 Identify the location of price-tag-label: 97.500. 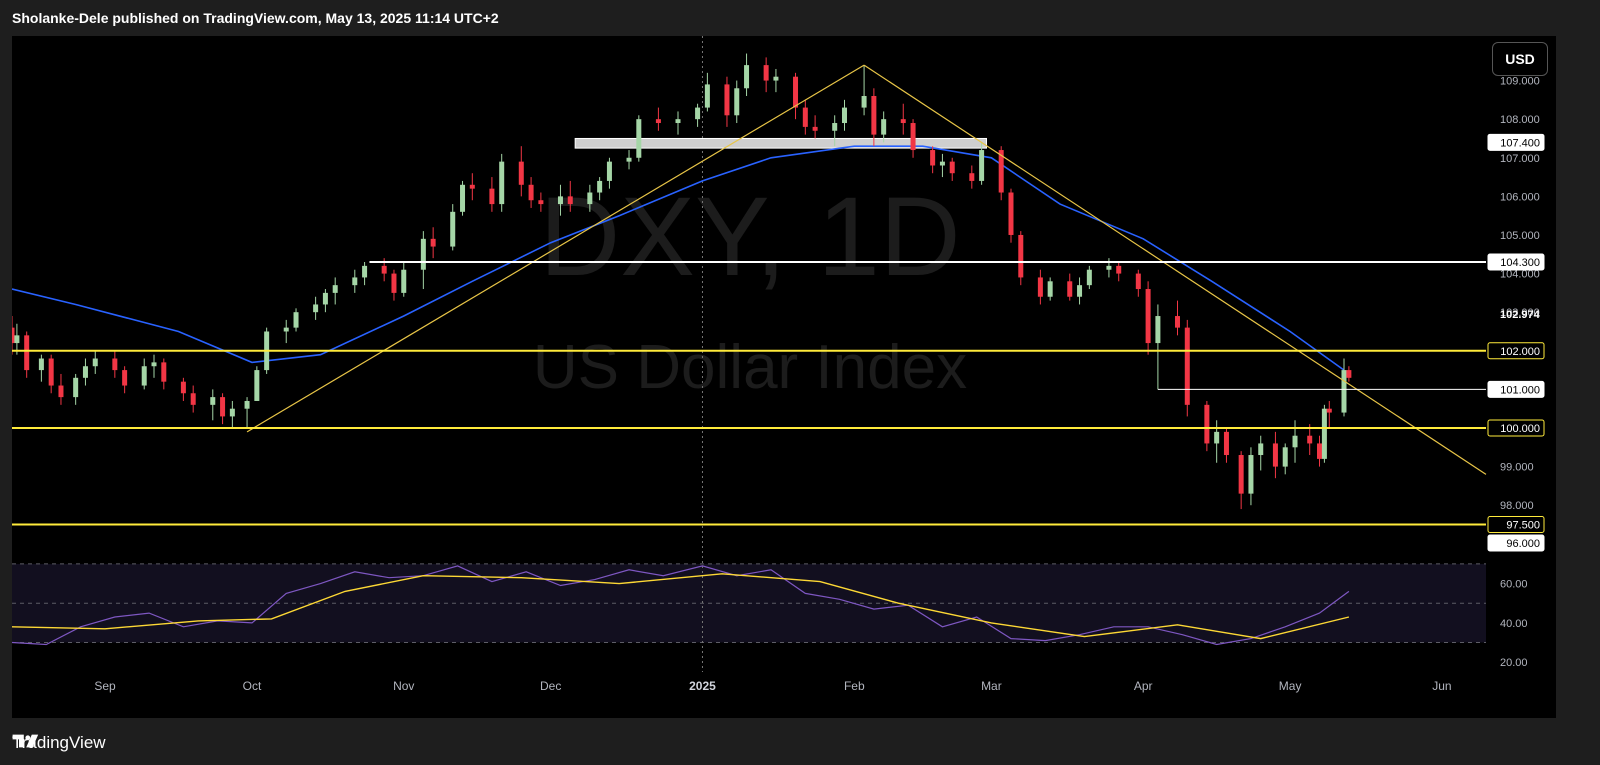
(1523, 526).